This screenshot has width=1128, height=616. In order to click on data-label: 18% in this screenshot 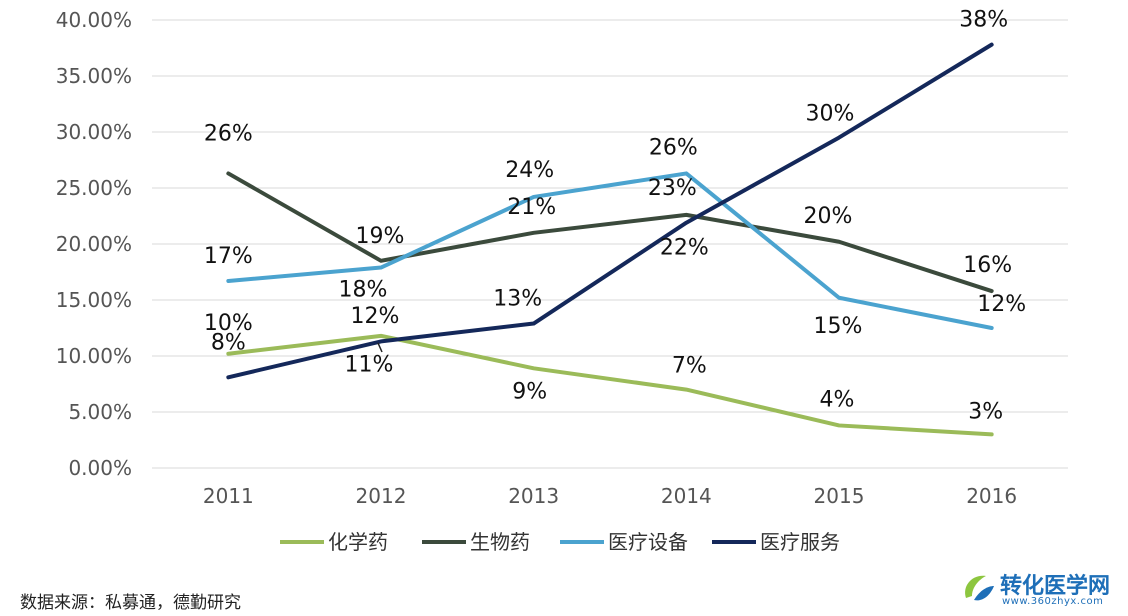, I will do `click(363, 290)`.